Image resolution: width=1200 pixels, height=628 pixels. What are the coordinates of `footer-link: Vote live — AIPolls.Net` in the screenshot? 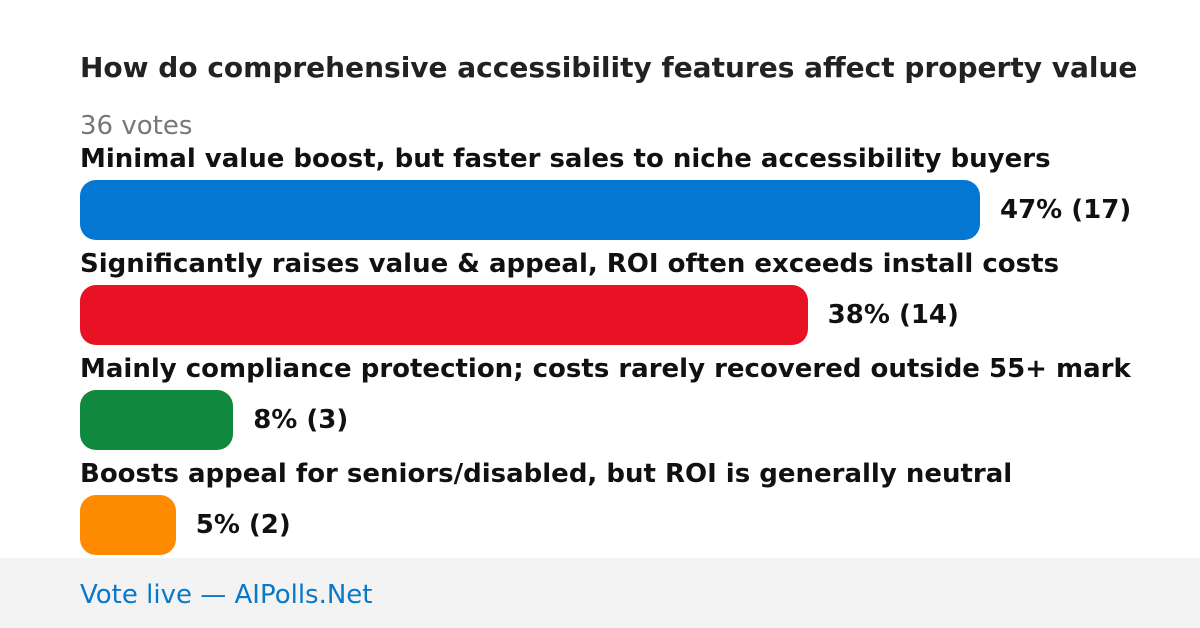 It's located at (226, 595).